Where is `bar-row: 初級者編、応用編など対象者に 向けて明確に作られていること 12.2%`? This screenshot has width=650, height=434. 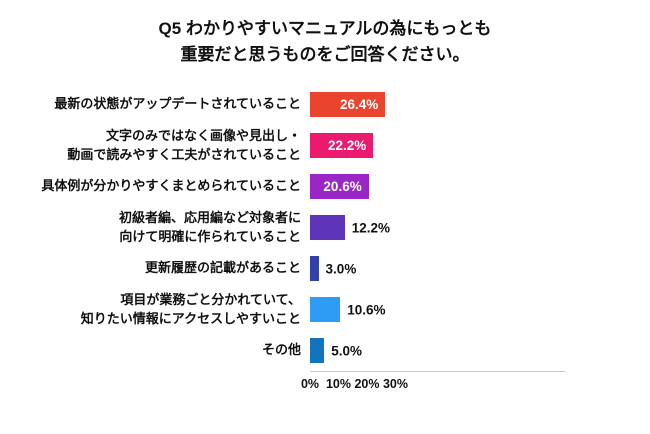 bar-row: 初級者編、応用編など対象者に 向けて明確に作られていること 12.2% is located at coordinates (325, 227).